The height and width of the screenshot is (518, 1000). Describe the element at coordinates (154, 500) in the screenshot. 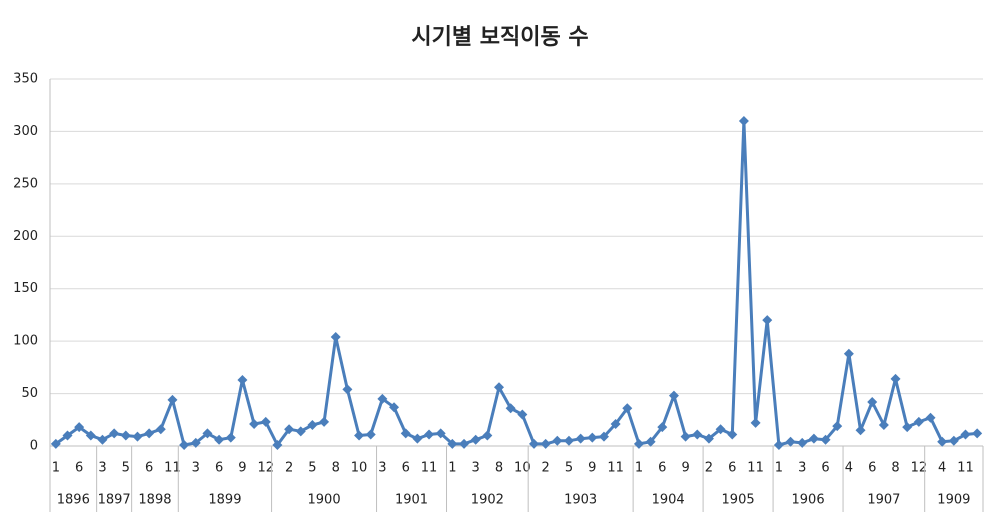

I see `group-label: 1898` at that location.